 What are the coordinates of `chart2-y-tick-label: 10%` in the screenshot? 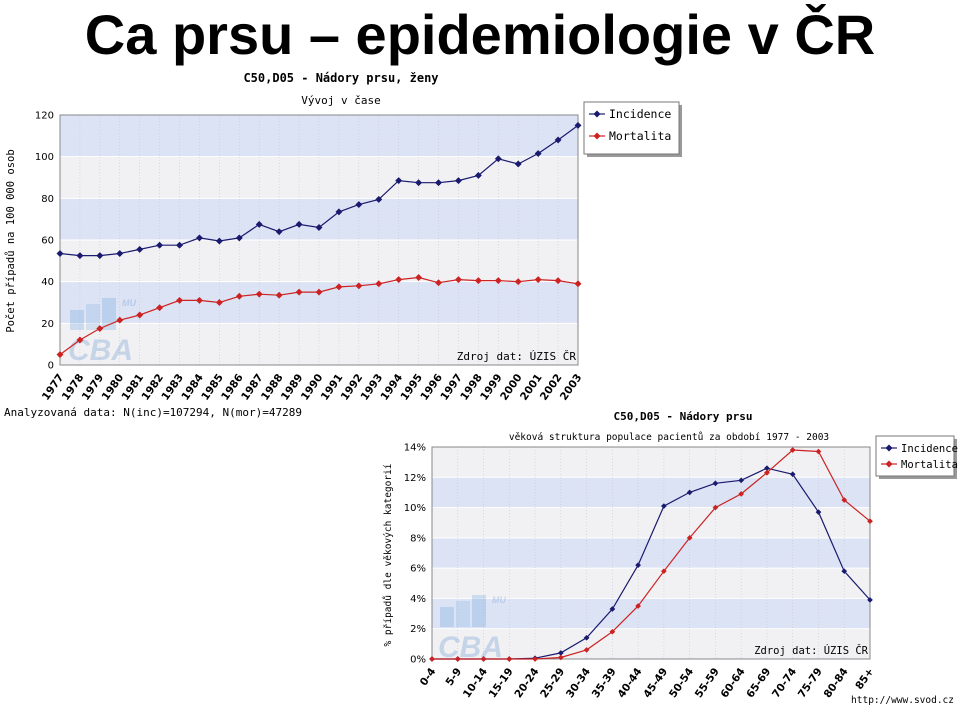 It's located at (415, 508).